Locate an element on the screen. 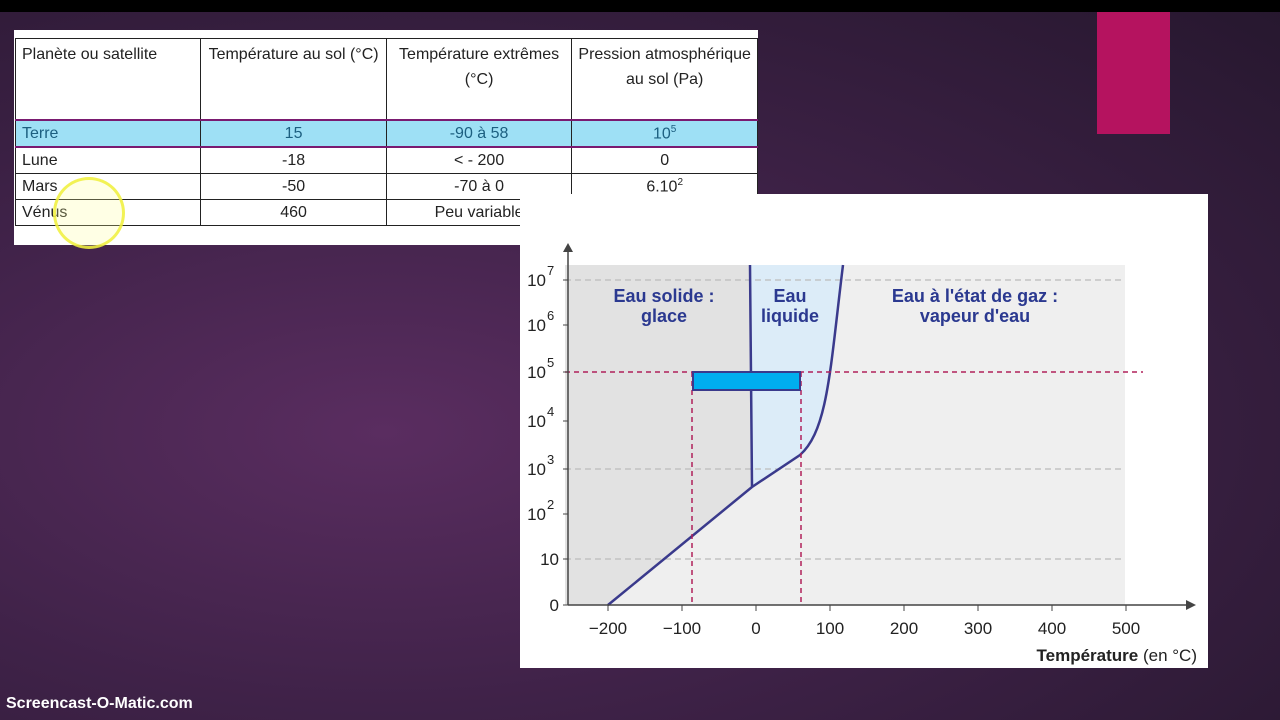 Image resolution: width=1280 pixels, height=720 pixels. cell-exponent: 5 is located at coordinates (673, 129).